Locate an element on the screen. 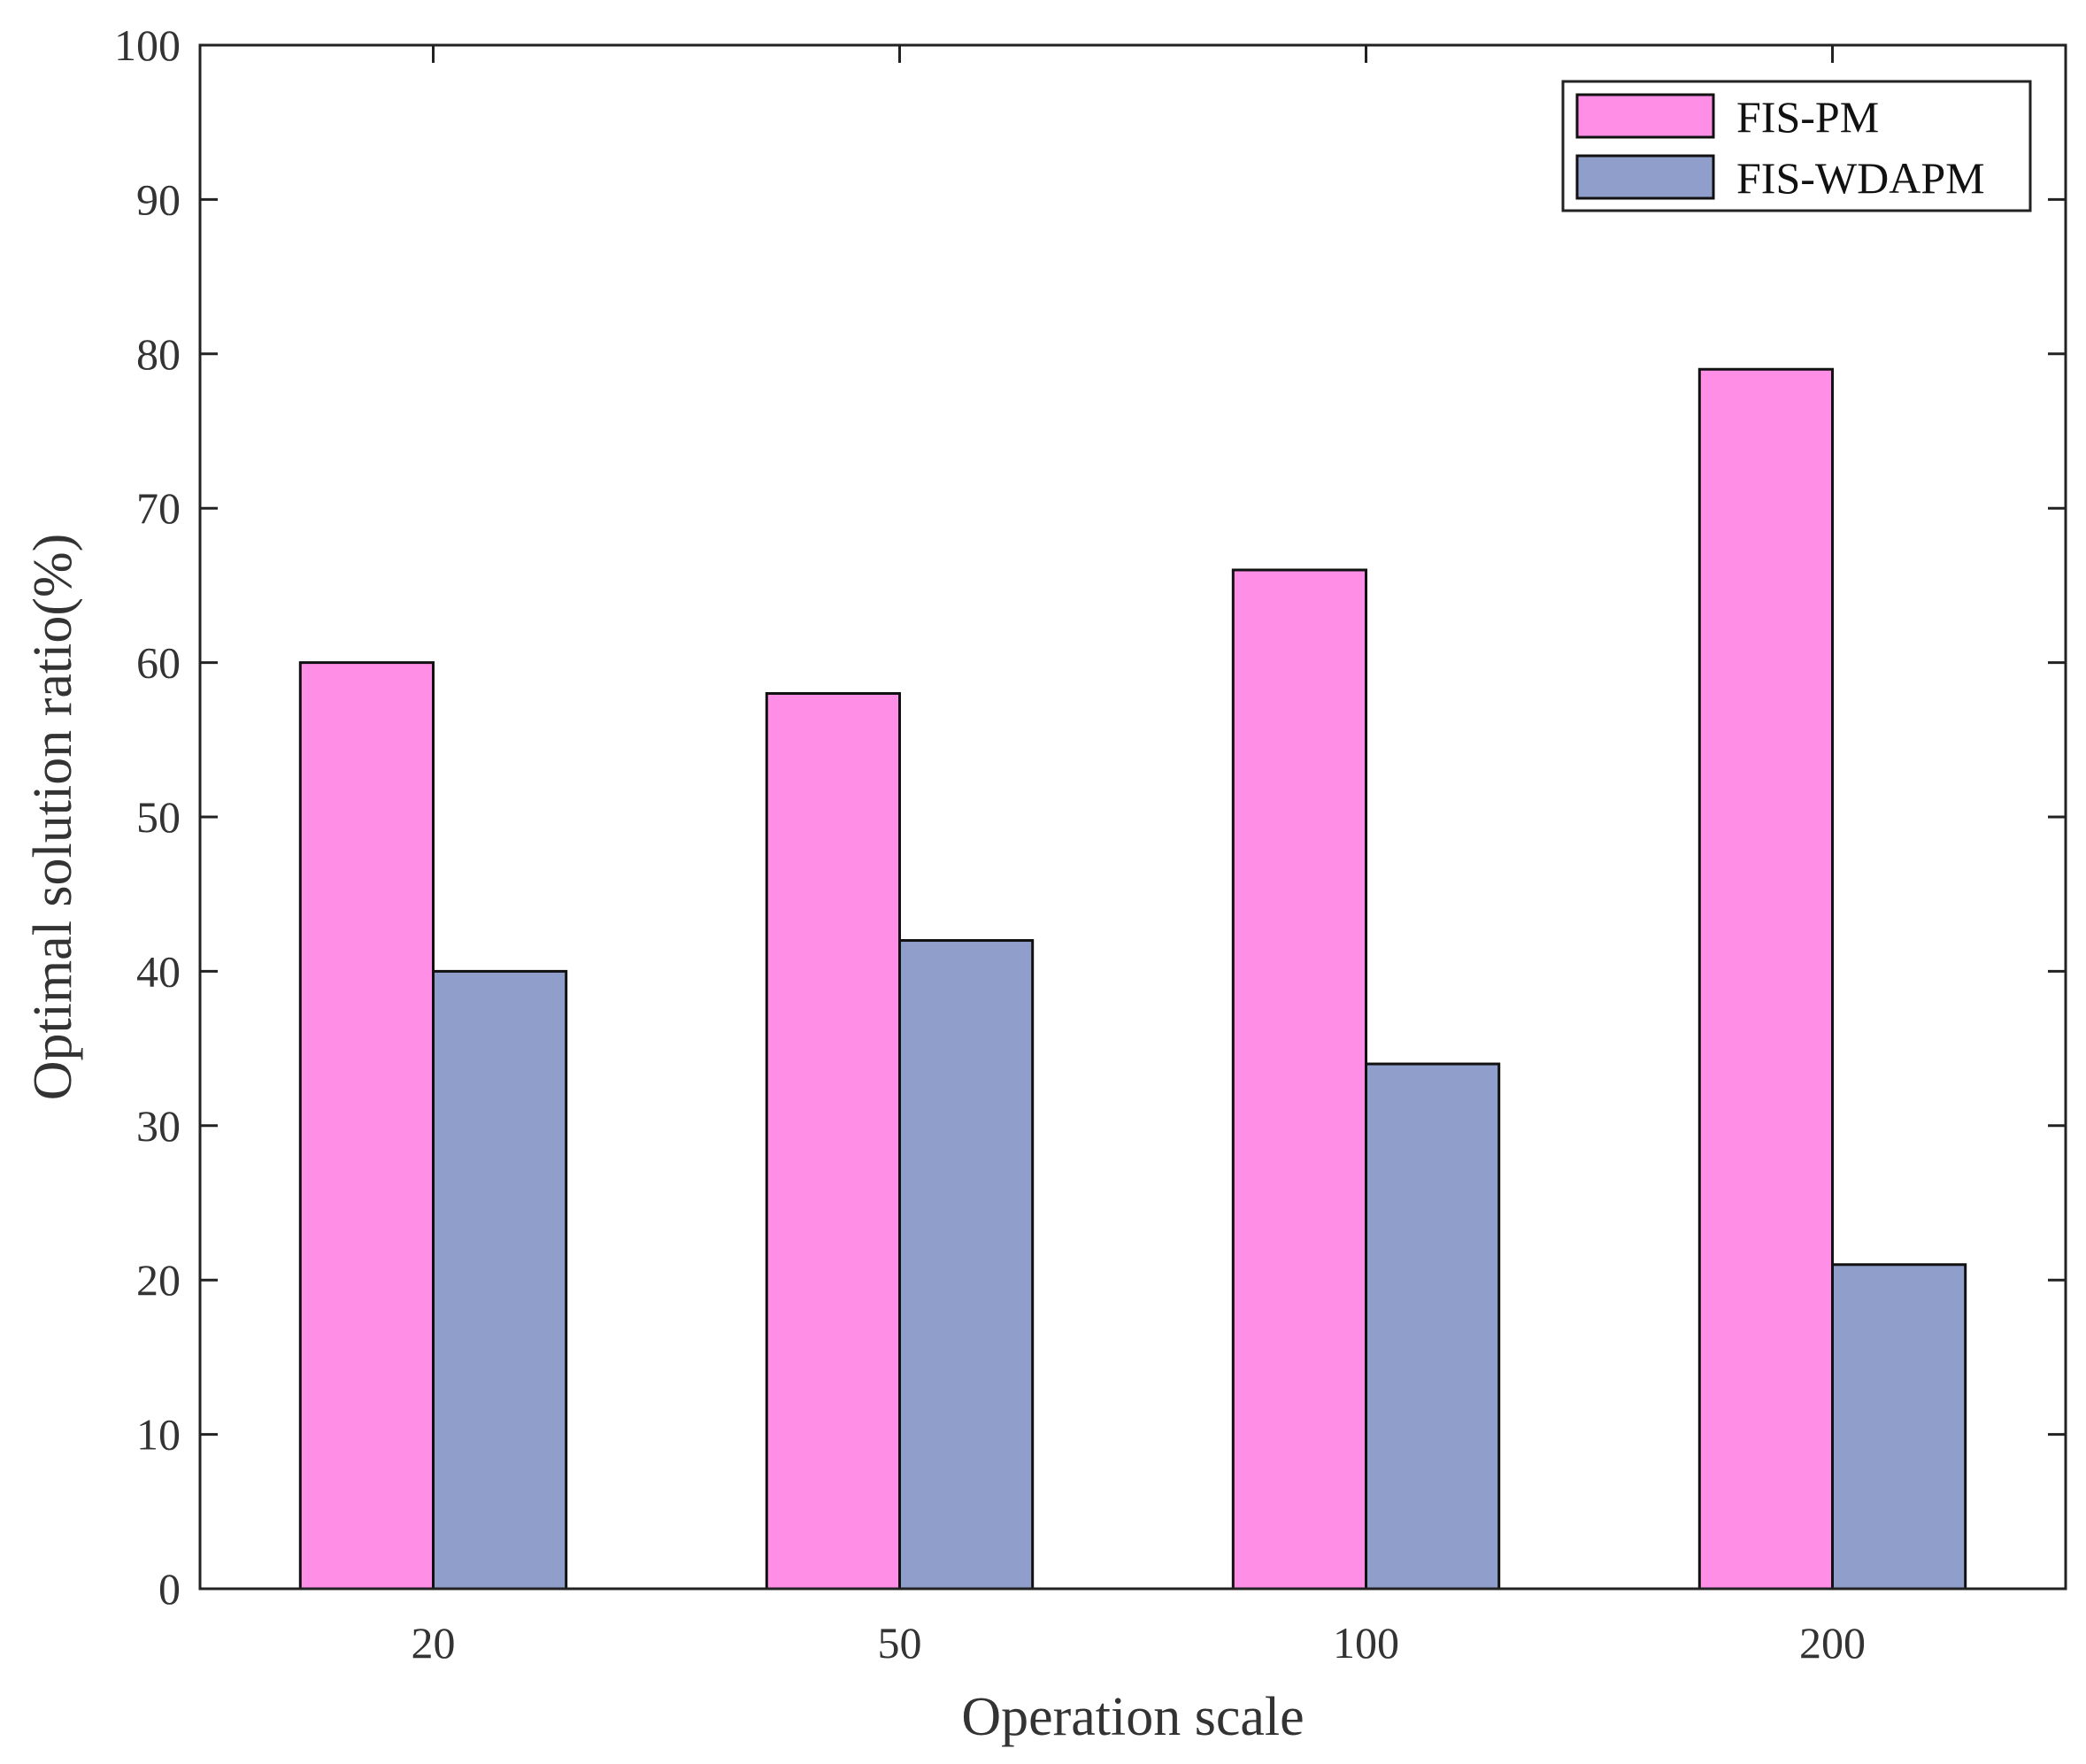  y-axis-title: Optimal solution ratio(%) is located at coordinates (53, 818).